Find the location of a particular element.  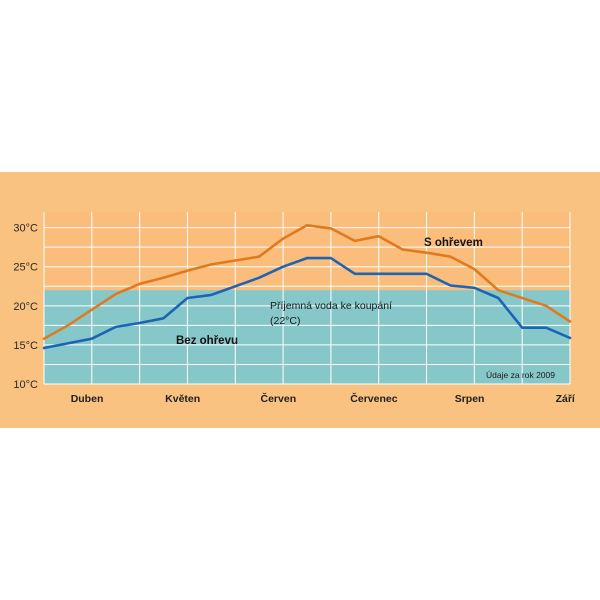

comfort-annotation-line1: Příjemná voda ke koupání is located at coordinates (331, 306).